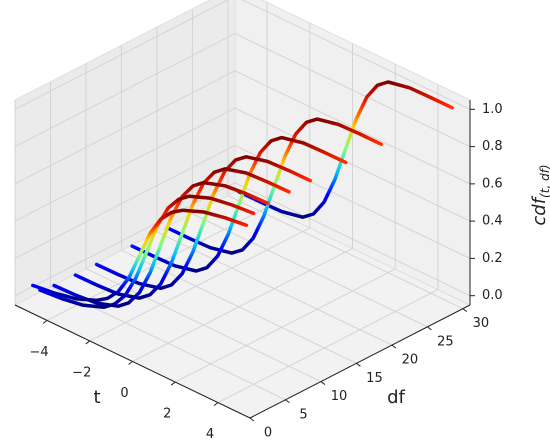  Describe the element at coordinates (374, 378) in the screenshot. I see `y-tick-label: 15` at that location.